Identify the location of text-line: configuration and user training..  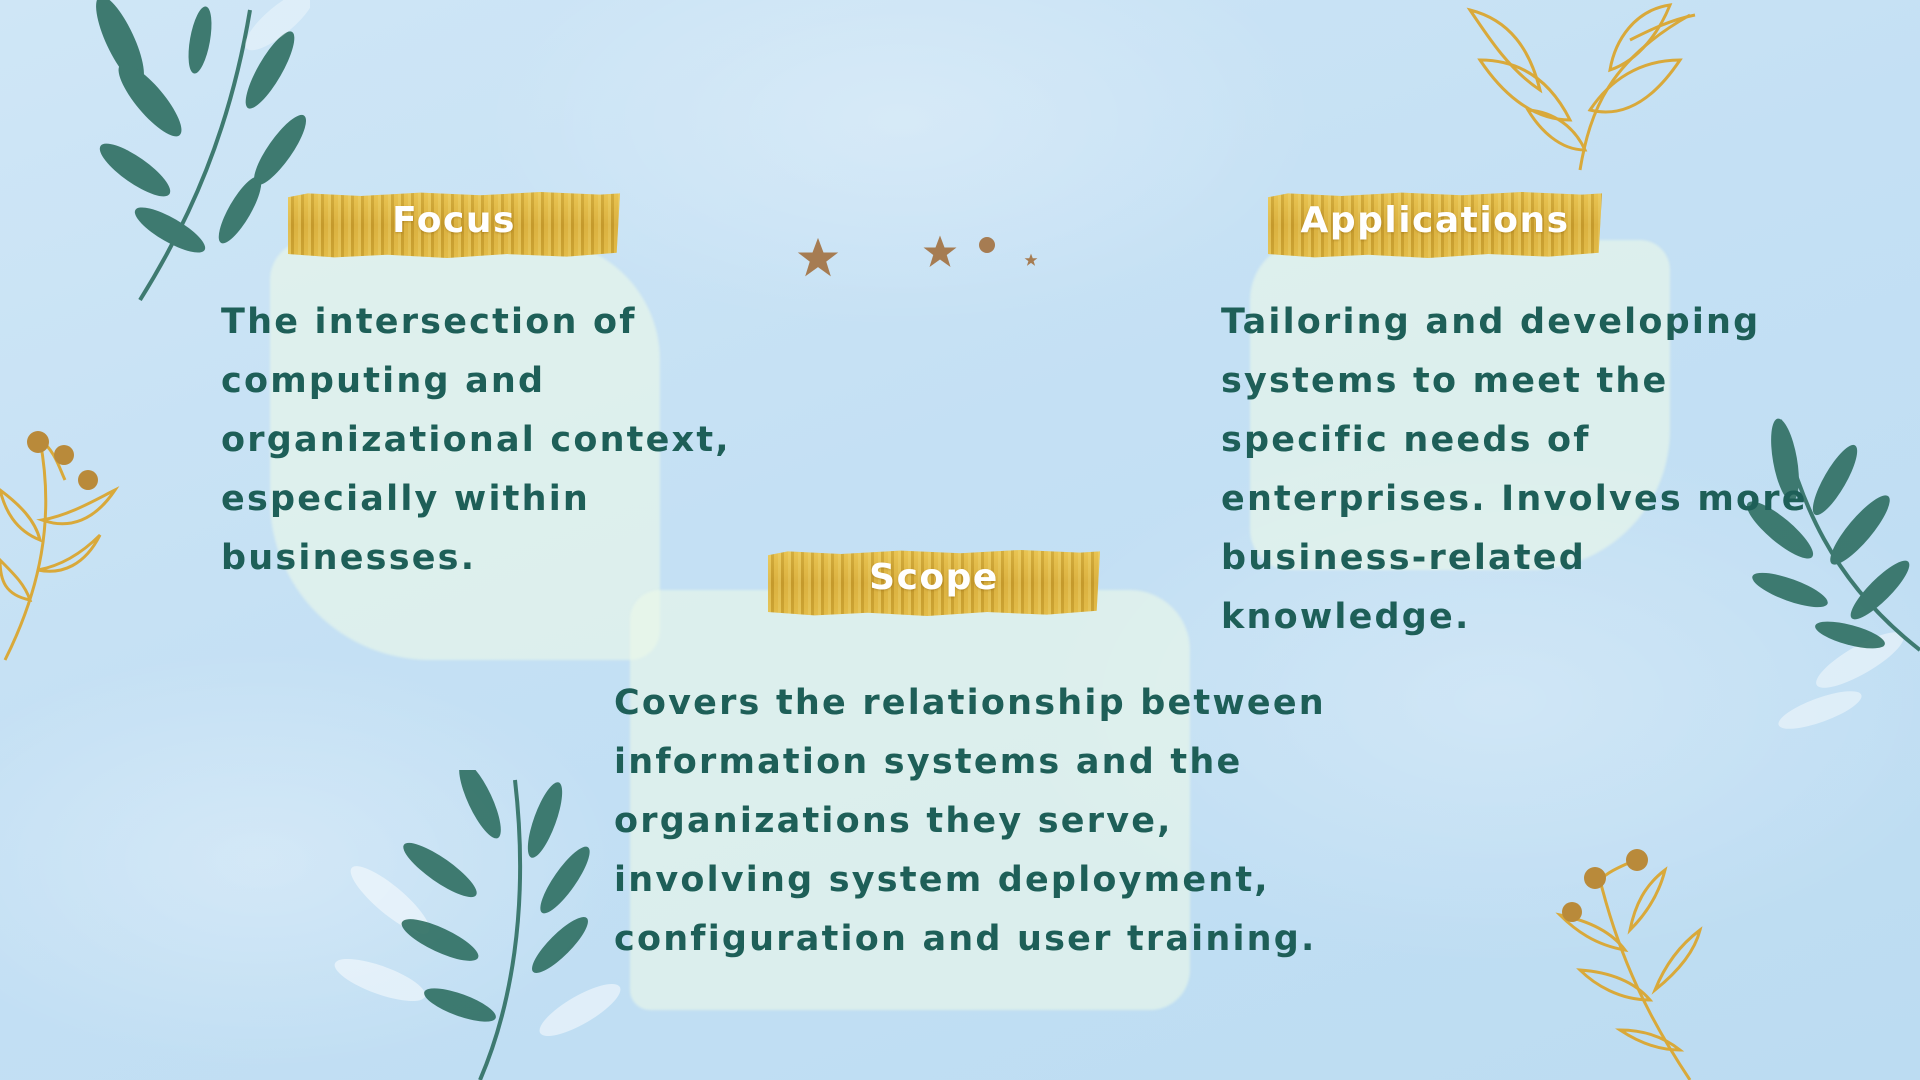
(965, 939).